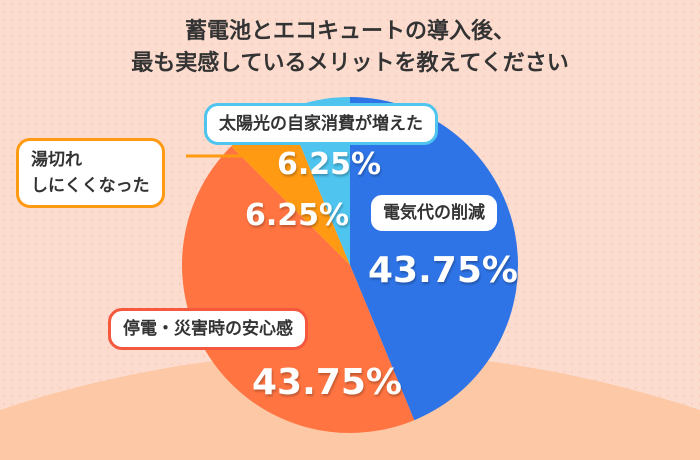 This screenshot has height=460, width=700. Describe the element at coordinates (443, 270) in the screenshot. I see `pct-electricity: 43.75%` at that location.